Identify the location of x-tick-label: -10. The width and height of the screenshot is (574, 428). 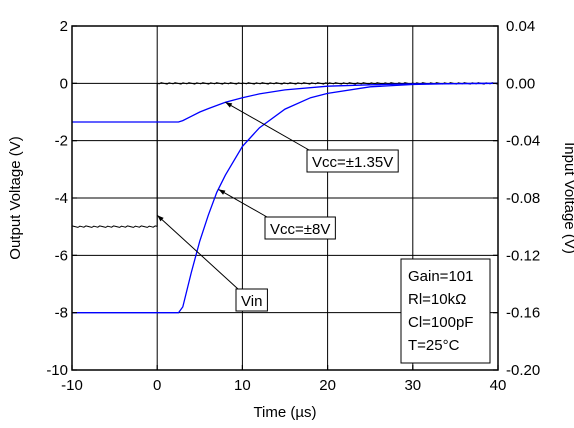
(72, 385).